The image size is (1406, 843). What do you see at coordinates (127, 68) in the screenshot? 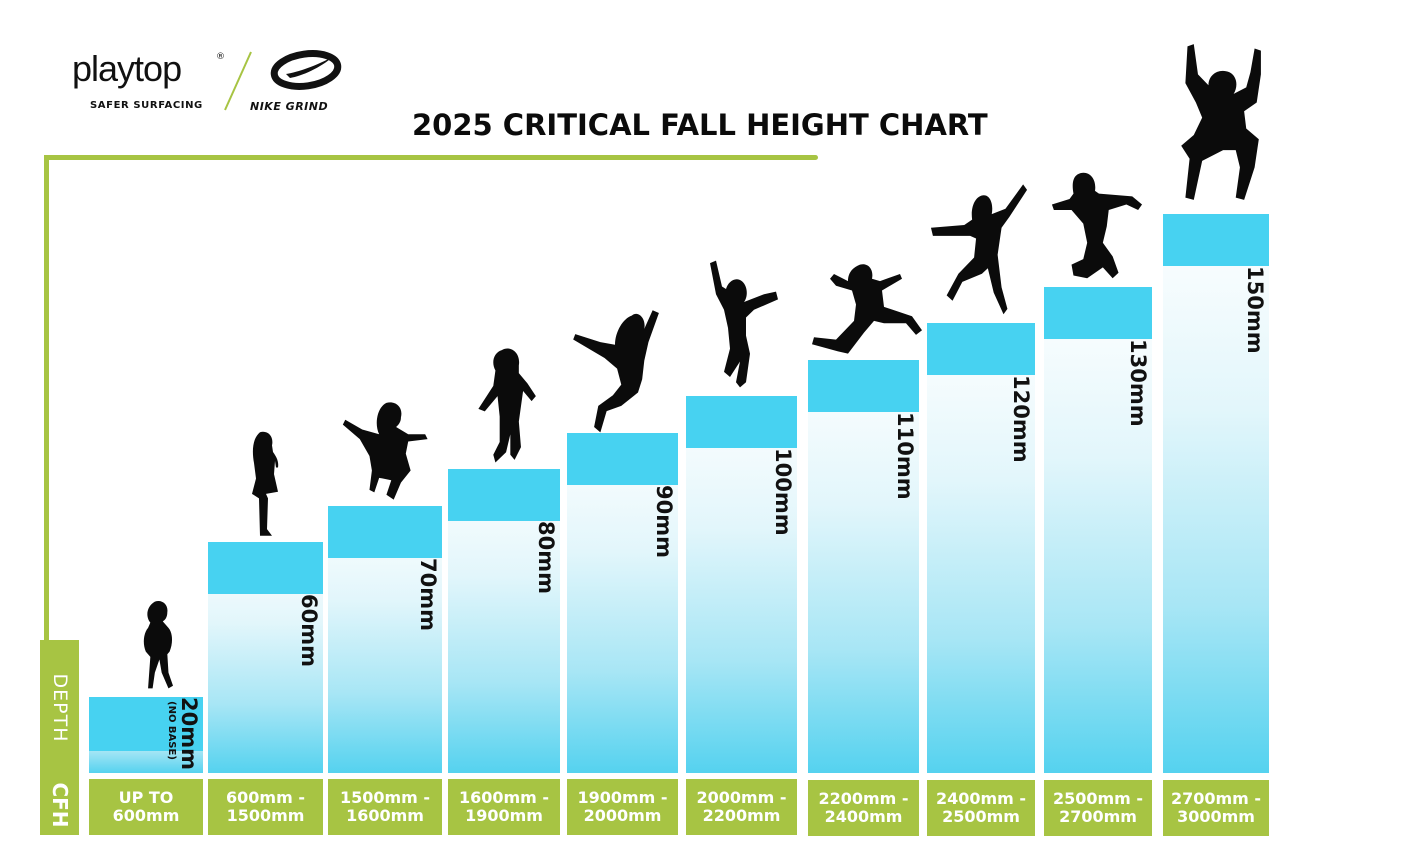
I see `logo-wordmark: playtop` at bounding box center [127, 68].